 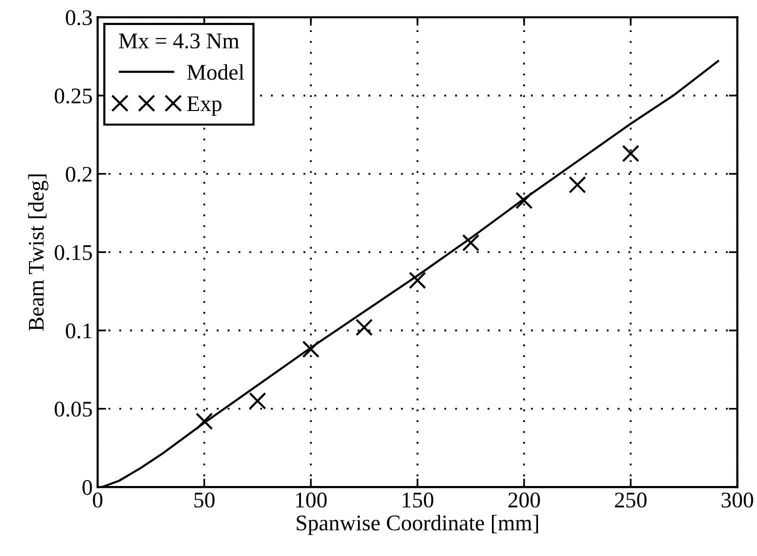 I want to click on x-tick-label: 150, so click(x=418, y=500).